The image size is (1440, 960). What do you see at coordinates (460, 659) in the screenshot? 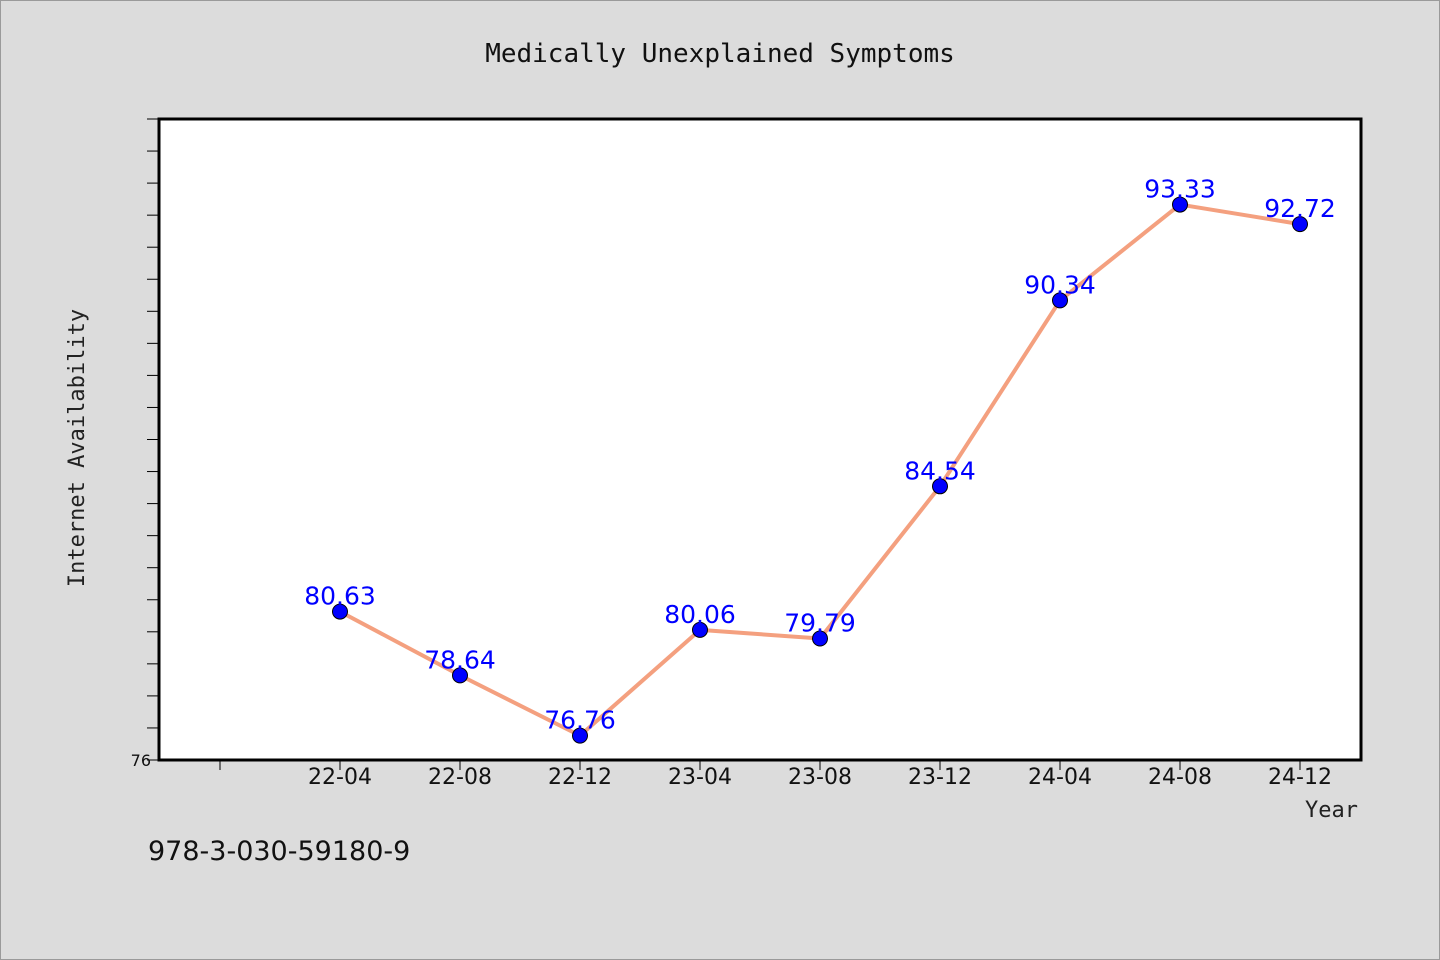
I see `data-label: 78.64` at bounding box center [460, 659].